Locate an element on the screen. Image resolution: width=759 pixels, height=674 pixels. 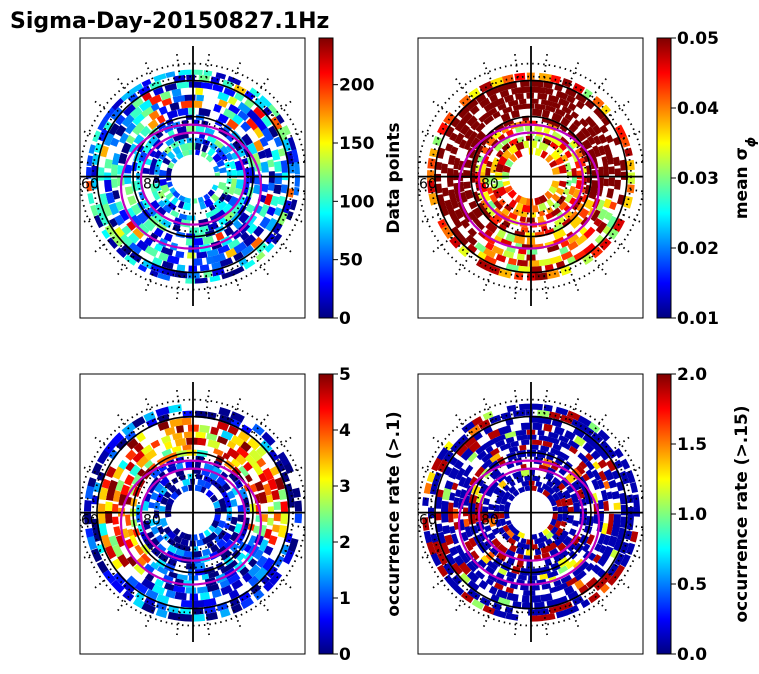
colorbar-tick-label: 2 is located at coordinates (345, 543).